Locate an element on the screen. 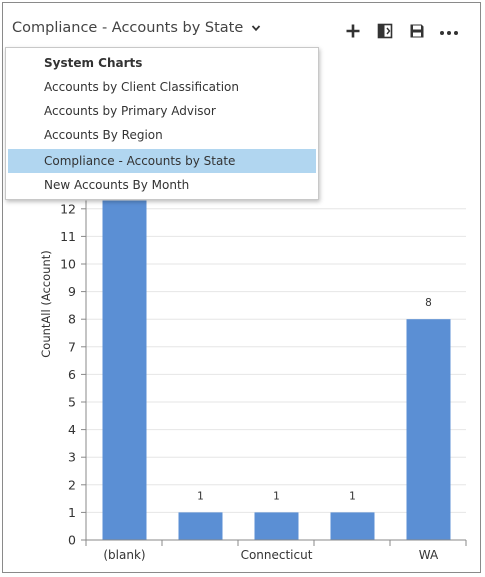 The image size is (485, 577). menu-item: Accounts By Region is located at coordinates (103, 135).